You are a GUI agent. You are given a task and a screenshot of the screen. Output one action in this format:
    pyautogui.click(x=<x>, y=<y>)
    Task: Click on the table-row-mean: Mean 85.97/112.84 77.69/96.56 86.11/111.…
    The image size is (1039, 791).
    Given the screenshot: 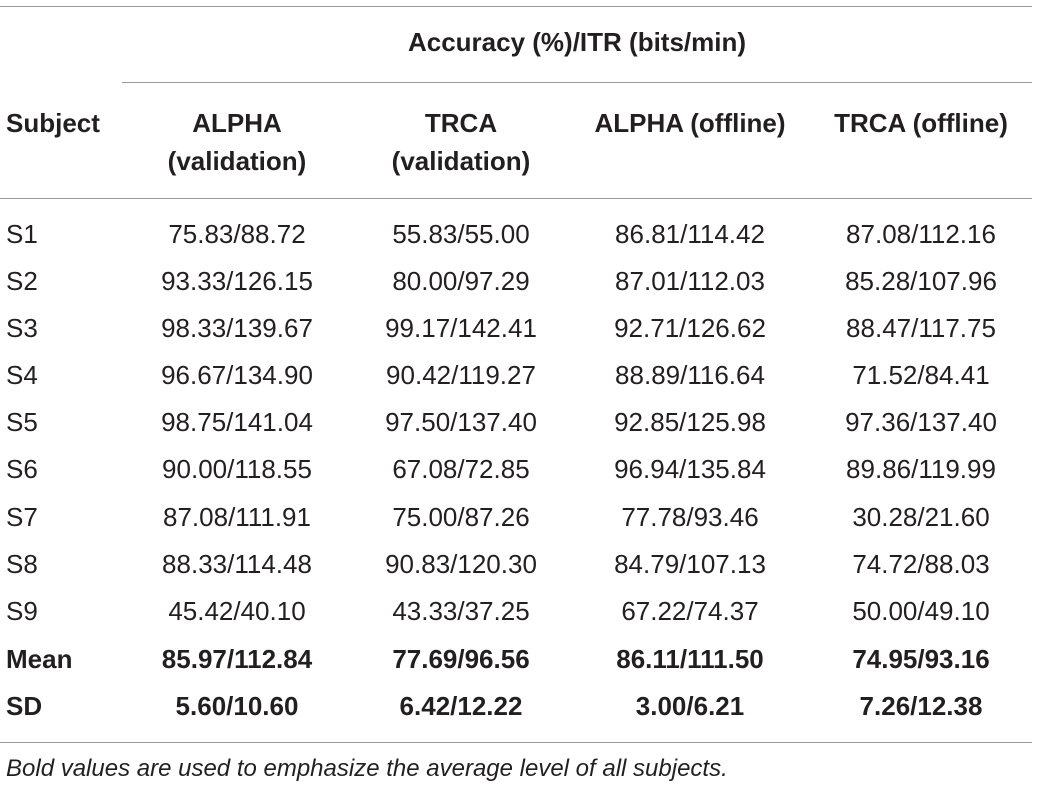 What is the action you would take?
    pyautogui.click(x=519, y=659)
    